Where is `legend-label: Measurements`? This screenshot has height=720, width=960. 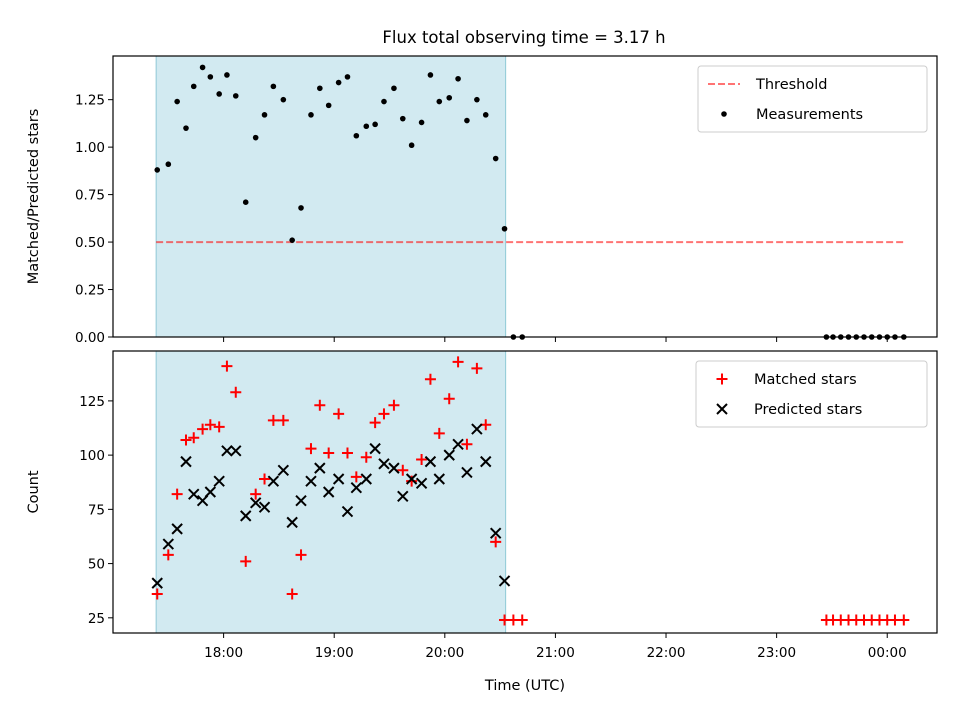
legend-label: Measurements is located at coordinates (809, 115).